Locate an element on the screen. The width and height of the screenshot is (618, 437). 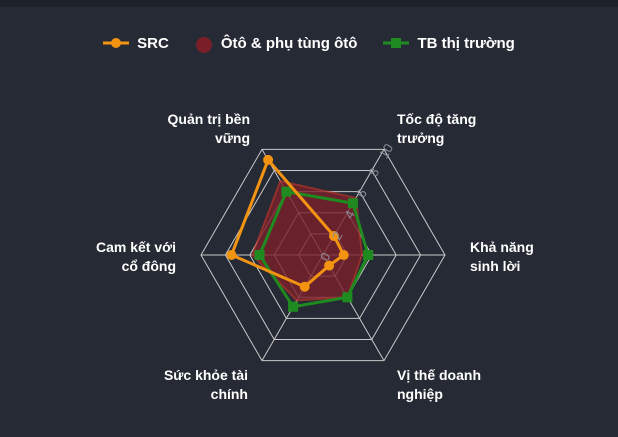
legend-label-industry: Ôtô & phụ tùng ôtô is located at coordinates (289, 43).